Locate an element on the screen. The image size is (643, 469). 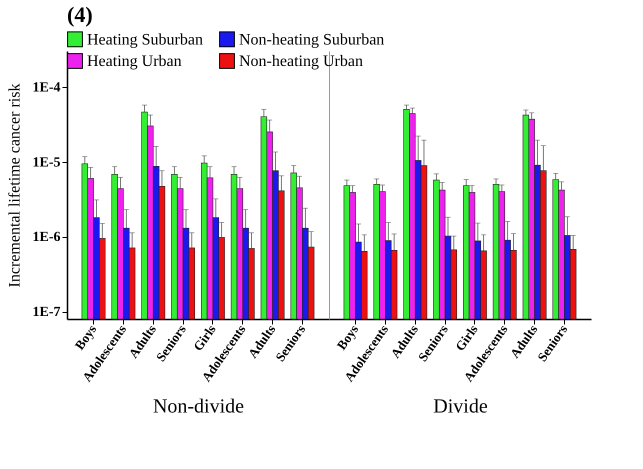
legend-label: Heating Urban is located at coordinates (134, 61).